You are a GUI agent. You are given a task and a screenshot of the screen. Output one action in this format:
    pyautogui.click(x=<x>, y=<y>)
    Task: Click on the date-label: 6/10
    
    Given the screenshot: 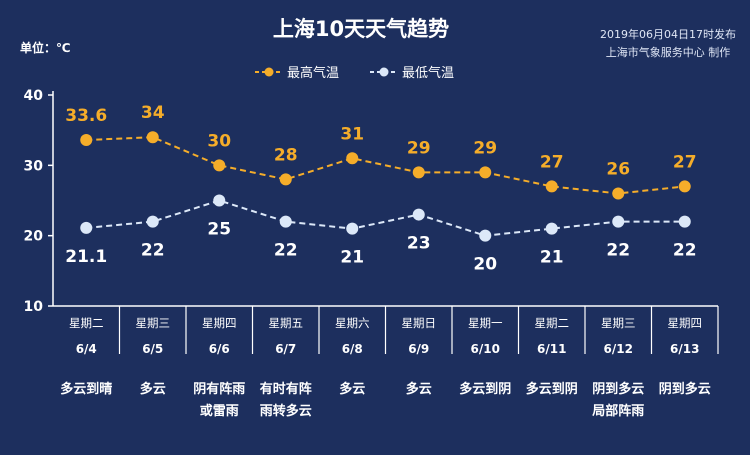 What is the action you would take?
    pyautogui.click(x=485, y=349)
    